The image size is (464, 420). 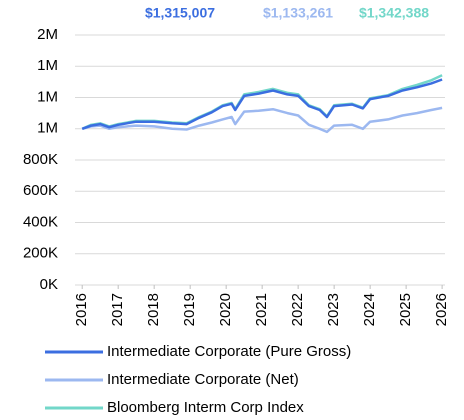 I want to click on x-tick-label: 2025, so click(x=405, y=309).